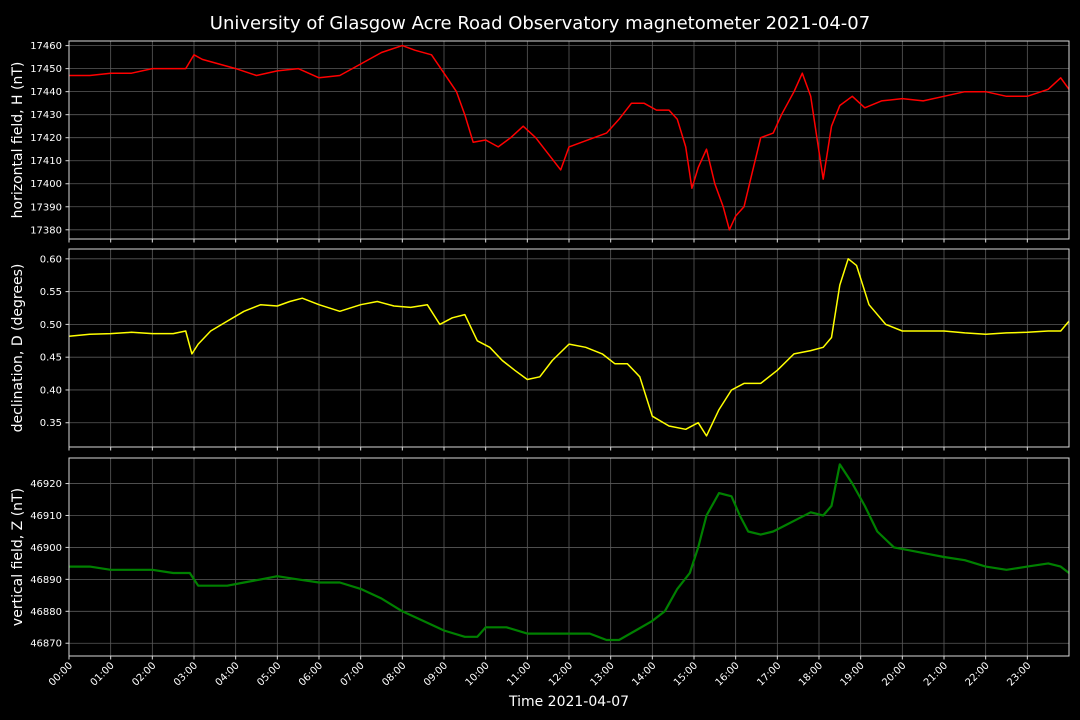 Image resolution: width=1080 pixels, height=720 pixels. I want to click on horizontal-field-ytick-label: 17460, so click(46, 46).